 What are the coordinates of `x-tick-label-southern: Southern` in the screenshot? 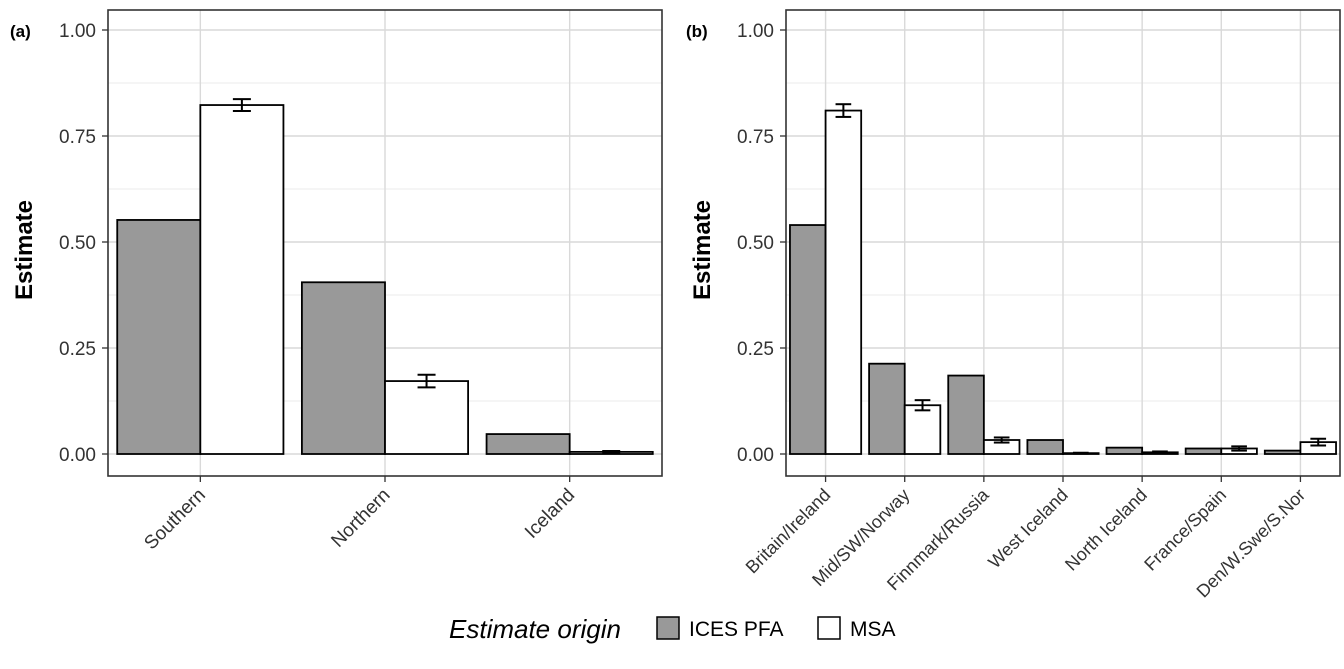 It's located at (174, 519).